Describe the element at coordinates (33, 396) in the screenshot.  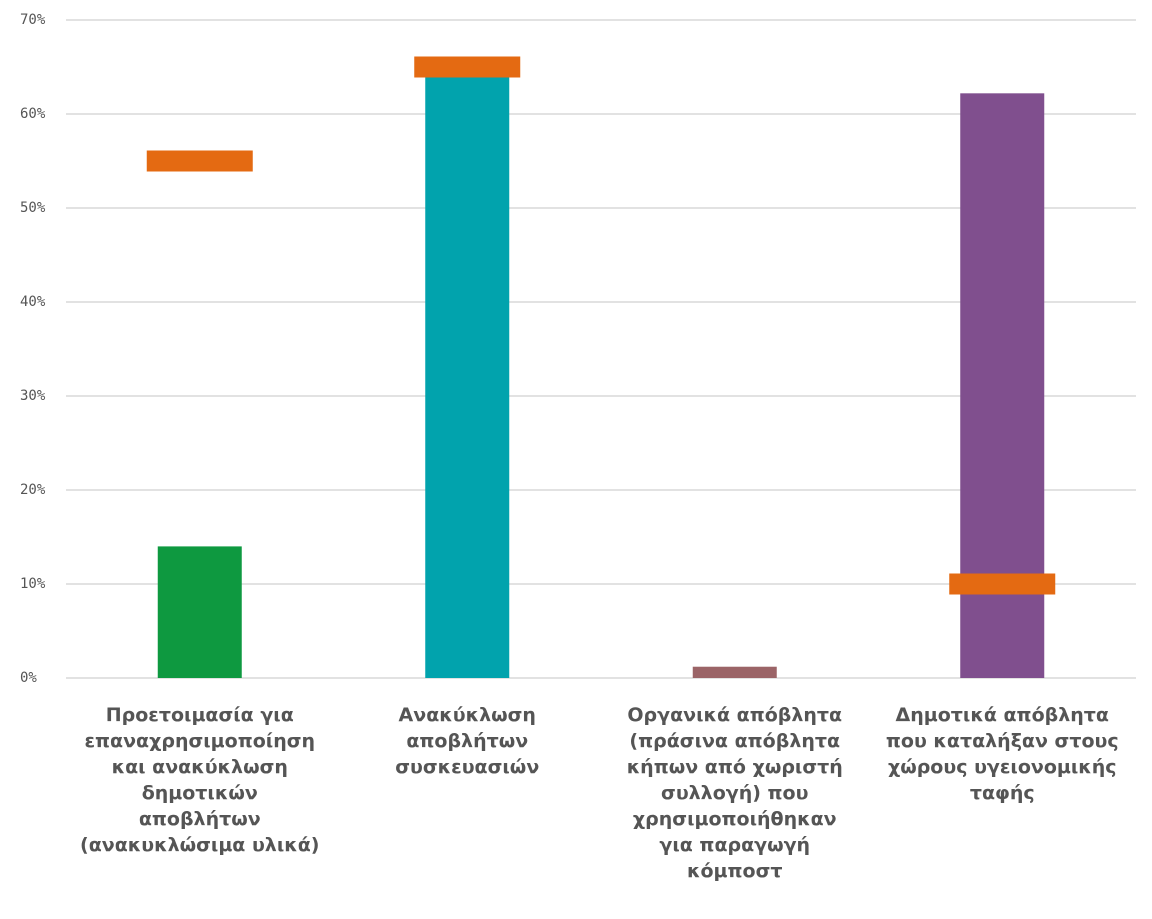
I see `y-tick-label: 30%` at that location.